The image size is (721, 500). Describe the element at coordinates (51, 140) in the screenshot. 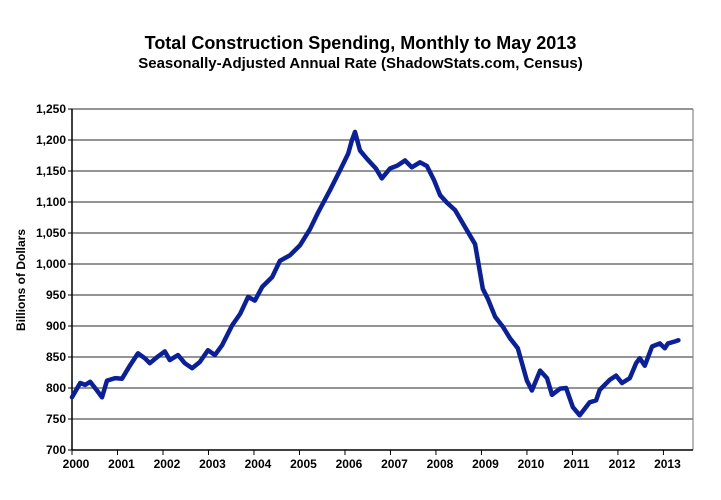

I see `y-tick-label: 1,200` at that location.